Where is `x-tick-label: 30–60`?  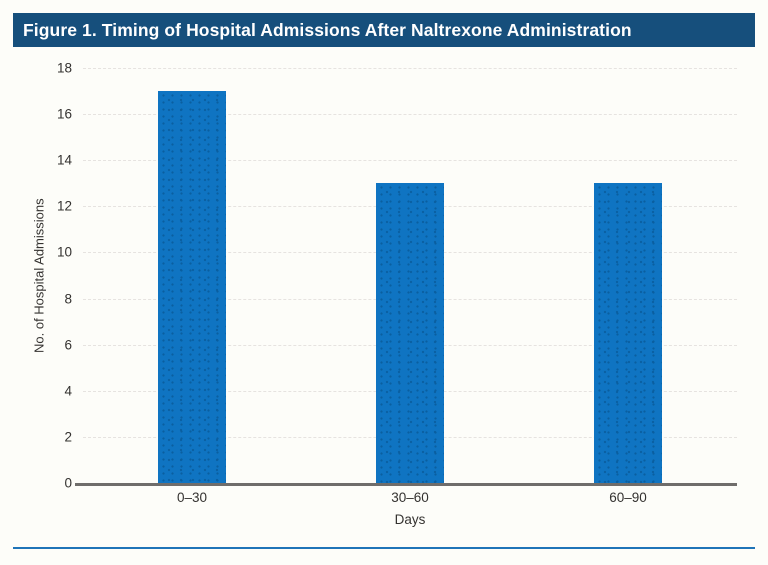
x-tick-label: 30–60 is located at coordinates (410, 497).